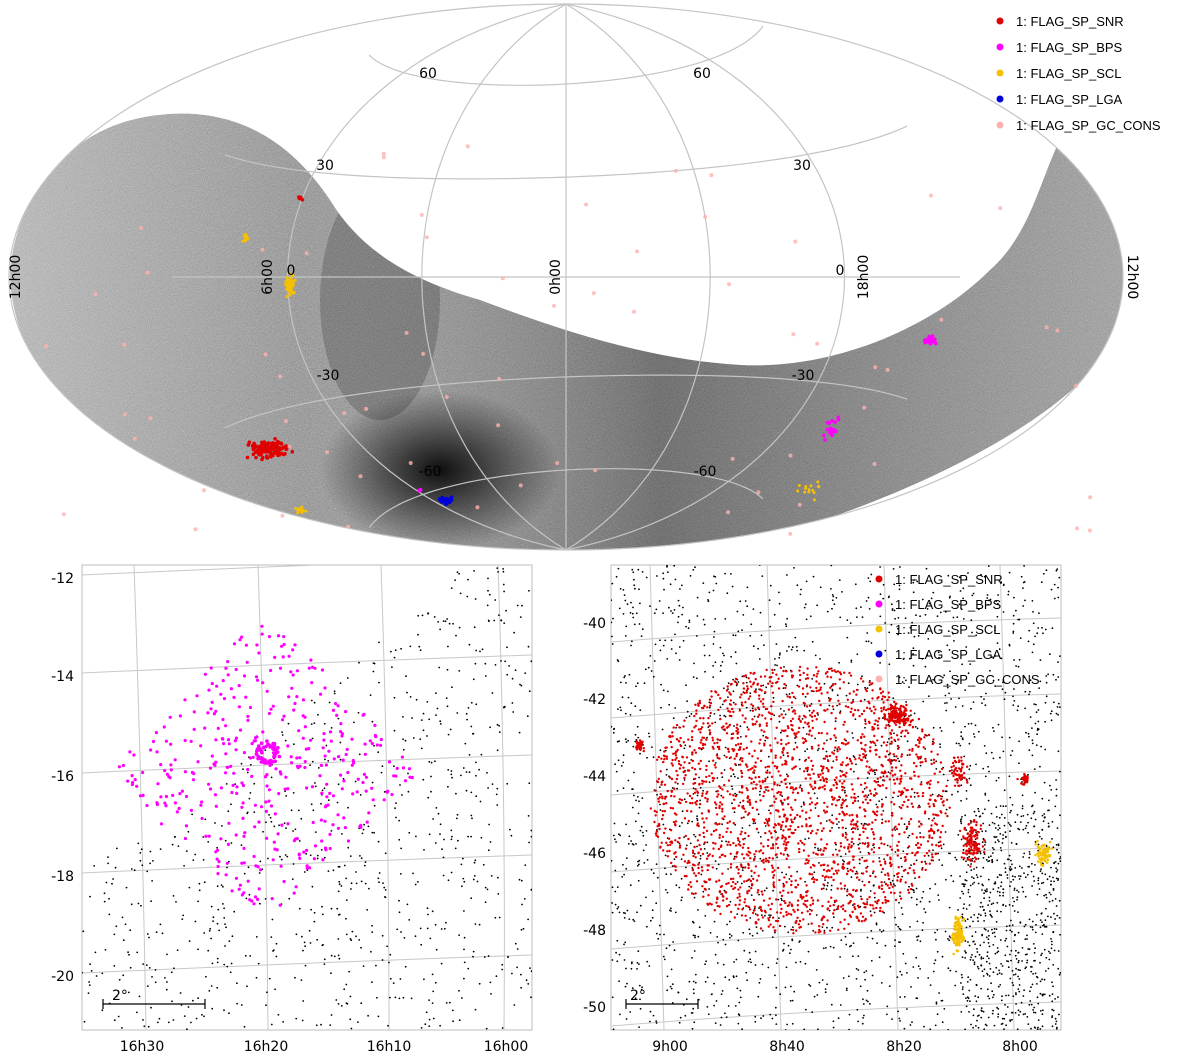 This screenshot has width=1200, height=1056. What do you see at coordinates (307, 964) in the screenshot?
I see `dec-grid-line` at bounding box center [307, 964].